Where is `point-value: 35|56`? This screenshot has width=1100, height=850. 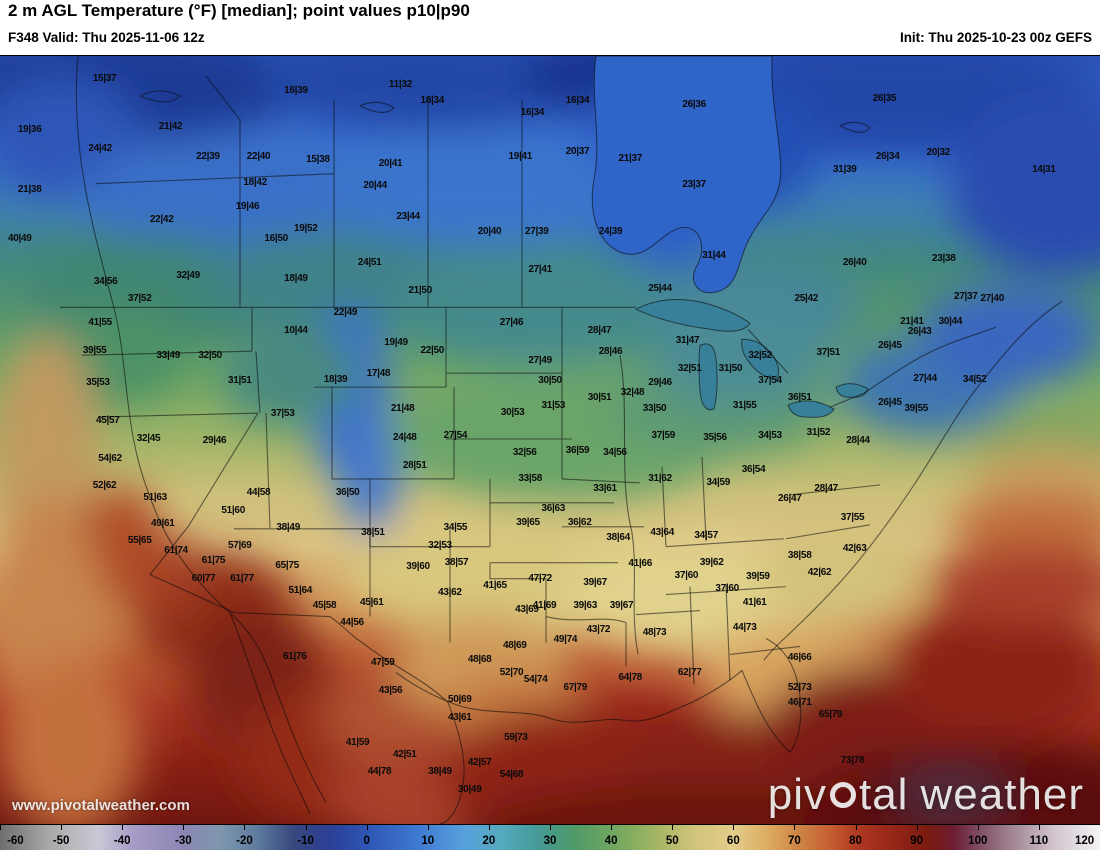 point-value: 35|56 is located at coordinates (715, 437).